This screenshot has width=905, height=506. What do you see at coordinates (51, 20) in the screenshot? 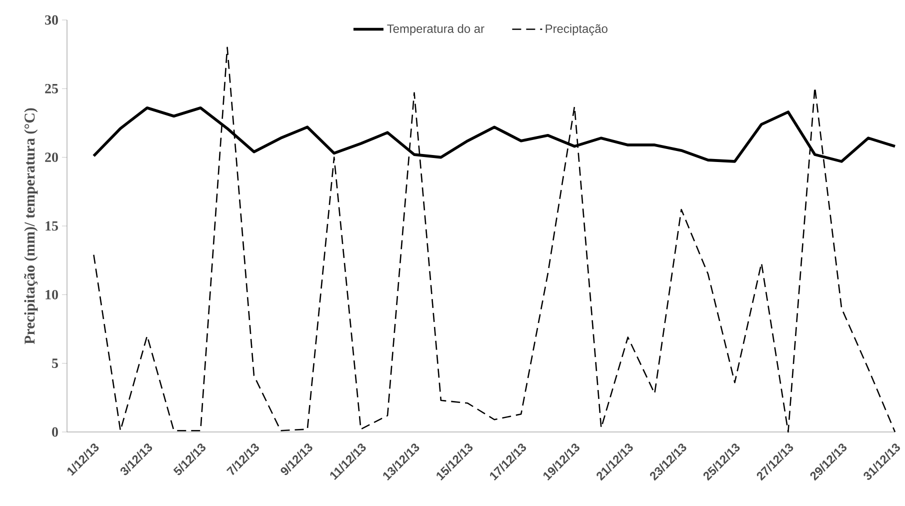
I see `y-tick-label: 30` at bounding box center [51, 20].